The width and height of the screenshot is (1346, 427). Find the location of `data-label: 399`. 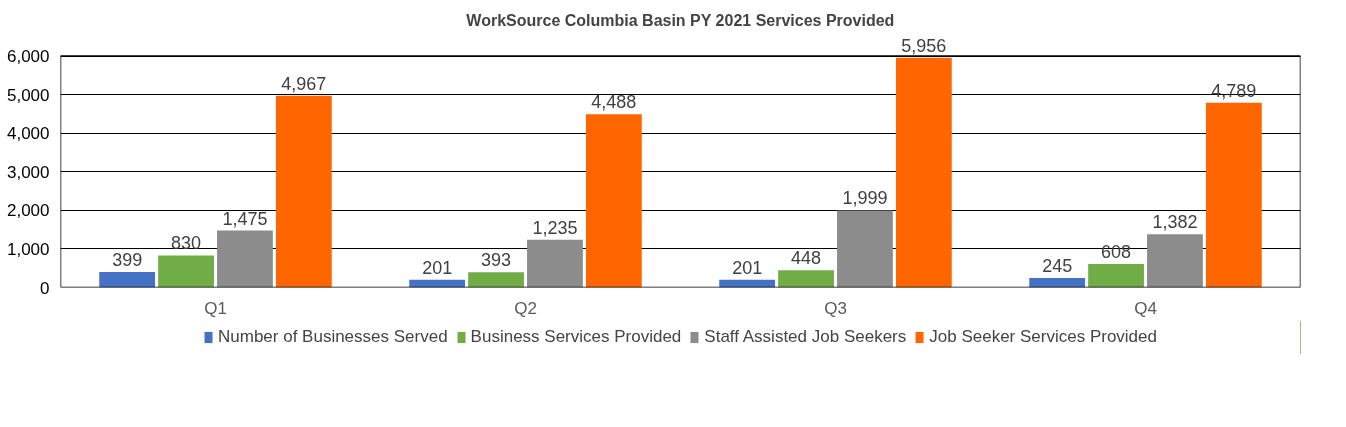

data-label: 399 is located at coordinates (127, 260).